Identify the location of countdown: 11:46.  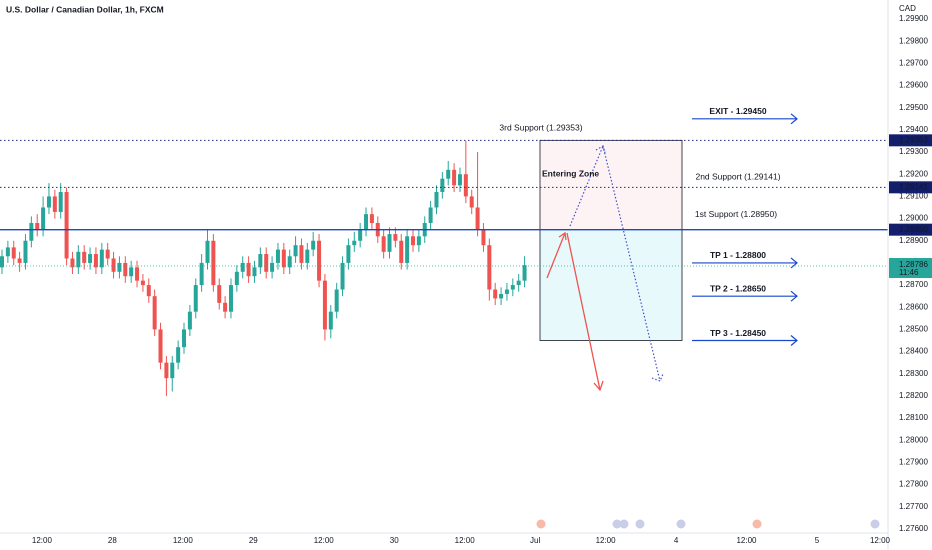
(909, 272).